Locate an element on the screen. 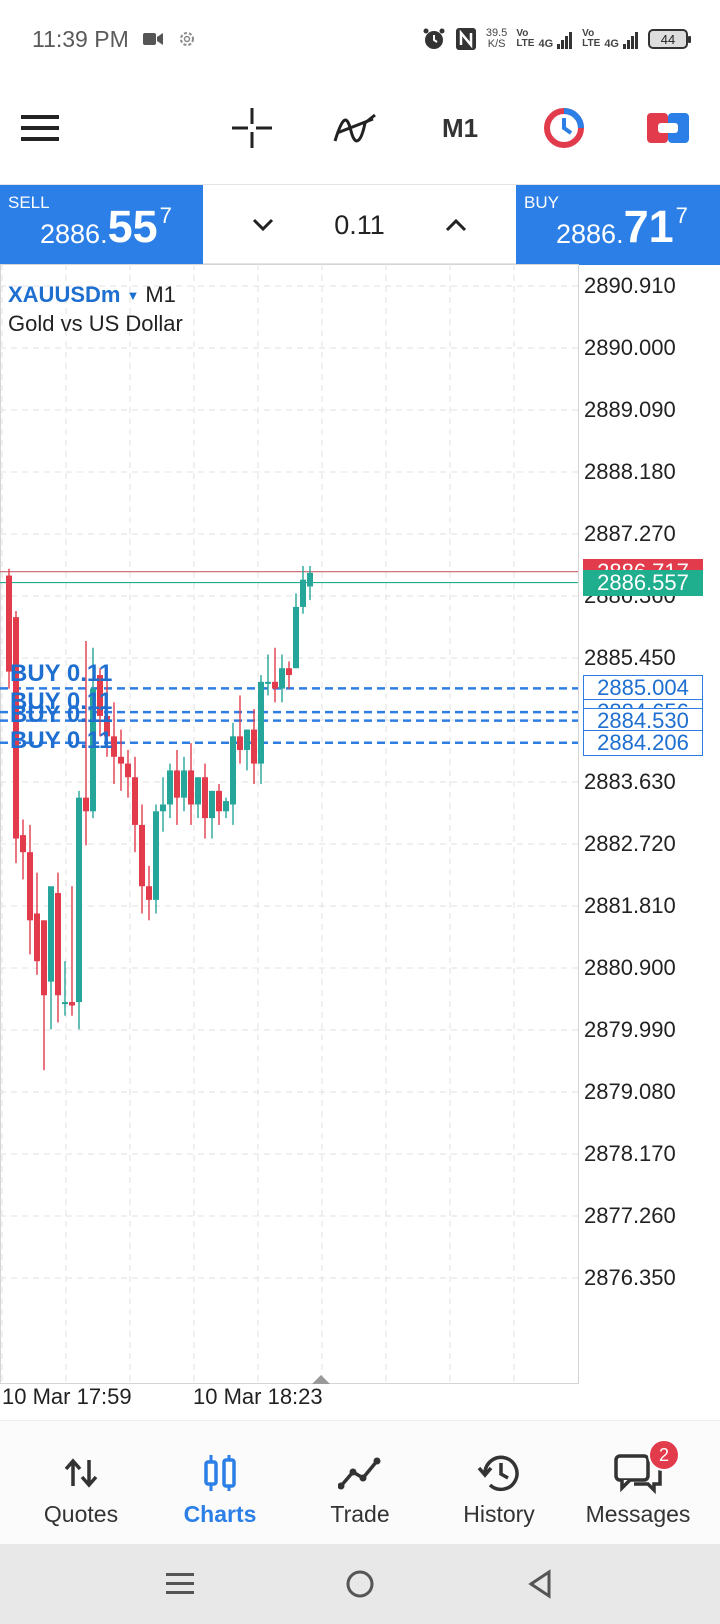  sell-button: SELL 2886. 55 7 is located at coordinates (101, 225).